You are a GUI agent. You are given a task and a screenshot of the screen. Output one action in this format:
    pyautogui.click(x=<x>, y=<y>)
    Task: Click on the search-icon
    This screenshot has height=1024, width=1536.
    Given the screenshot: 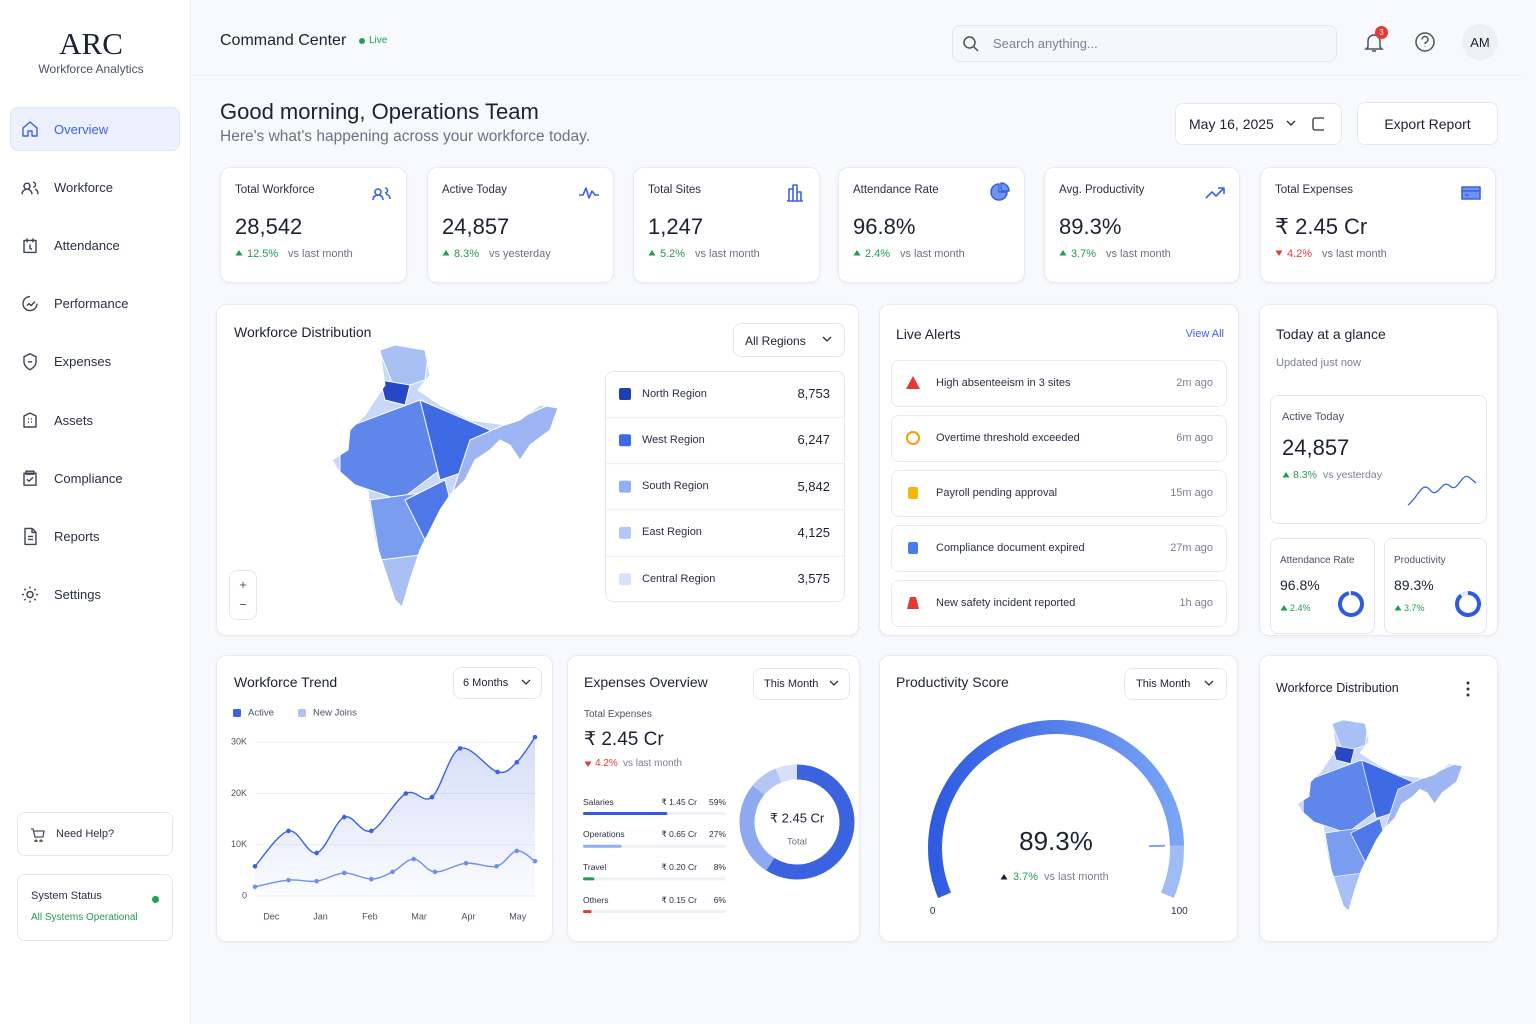 What is the action you would take?
    pyautogui.click(x=971, y=44)
    